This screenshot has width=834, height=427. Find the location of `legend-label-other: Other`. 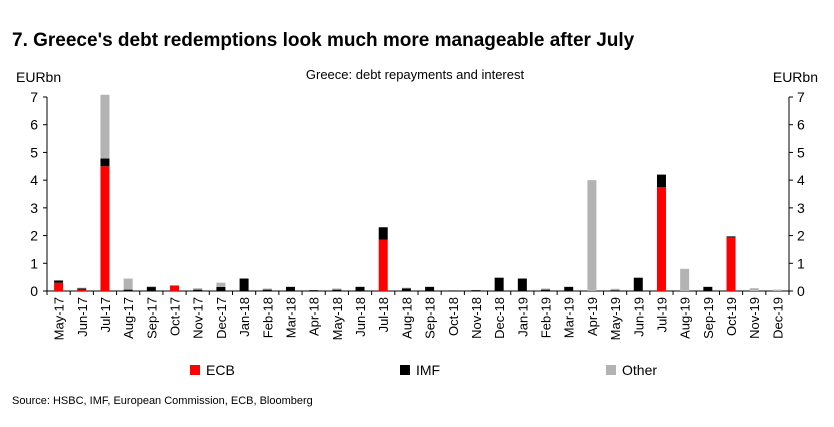

legend-label-other: Other is located at coordinates (640, 370).